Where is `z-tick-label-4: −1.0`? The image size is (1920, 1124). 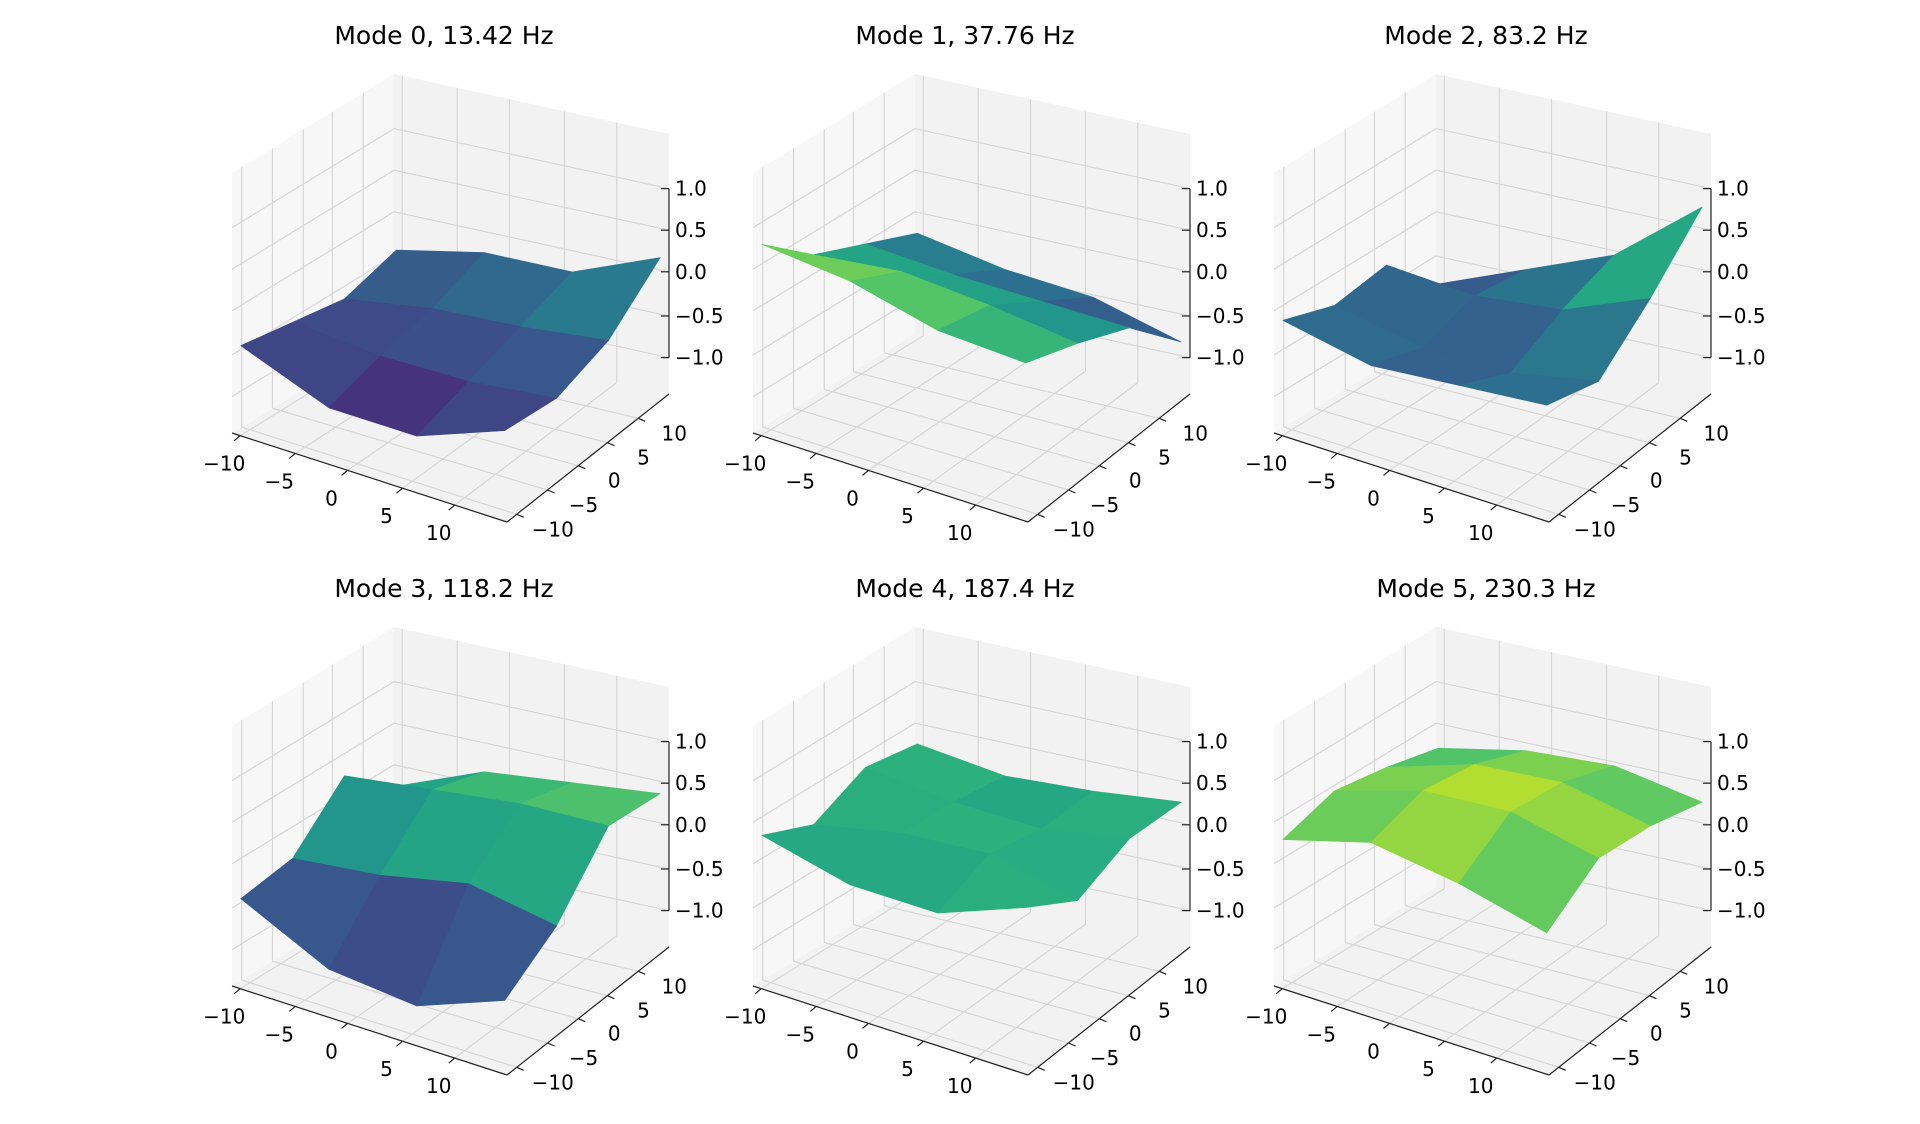 z-tick-label-4: −1.0 is located at coordinates (1741, 358).